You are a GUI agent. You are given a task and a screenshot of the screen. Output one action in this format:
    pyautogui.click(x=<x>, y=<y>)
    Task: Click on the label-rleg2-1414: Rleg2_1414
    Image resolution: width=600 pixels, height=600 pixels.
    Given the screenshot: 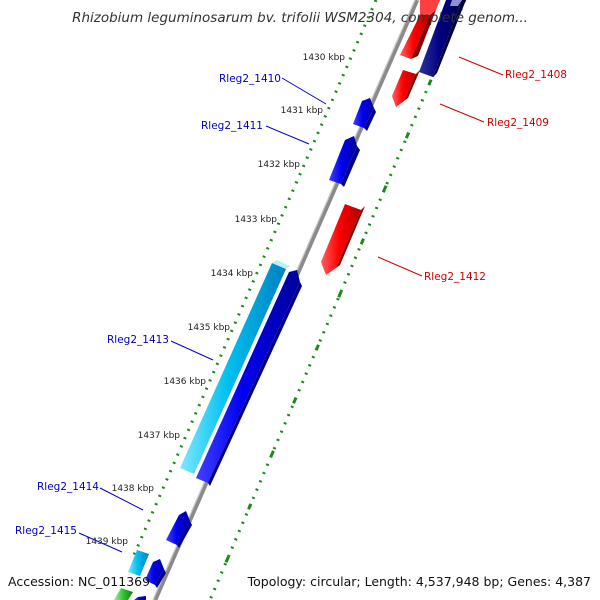 What is the action you would take?
    pyautogui.click(x=68, y=487)
    